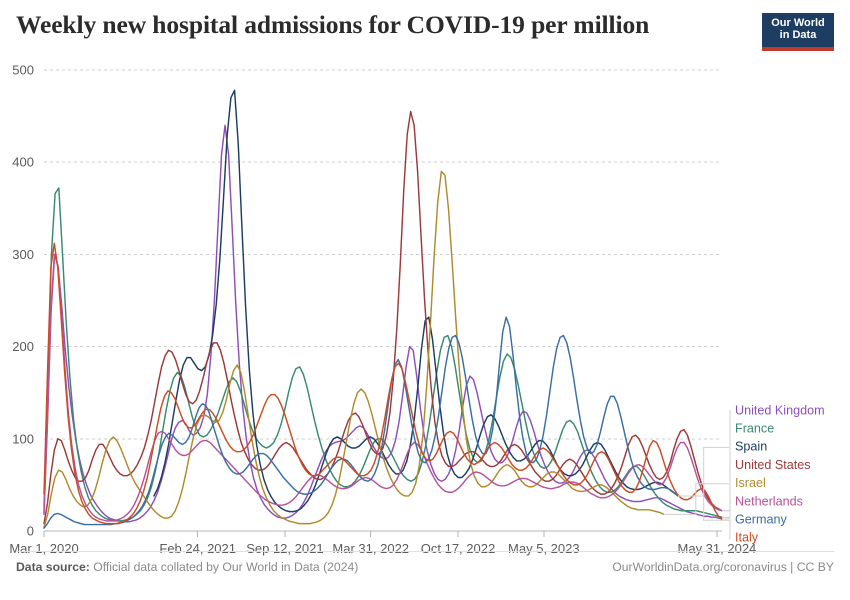 This screenshot has width=850, height=600. Describe the element at coordinates (23, 162) in the screenshot. I see `y-tick-label: 400` at that location.